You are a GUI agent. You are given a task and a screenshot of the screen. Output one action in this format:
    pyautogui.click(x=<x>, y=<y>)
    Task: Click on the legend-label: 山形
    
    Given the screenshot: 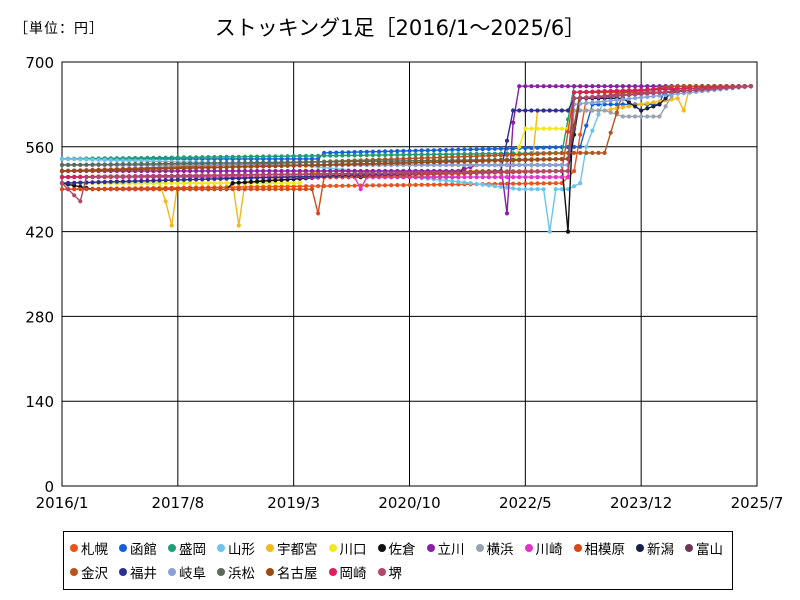 What is the action you would take?
    pyautogui.click(x=241, y=550)
    